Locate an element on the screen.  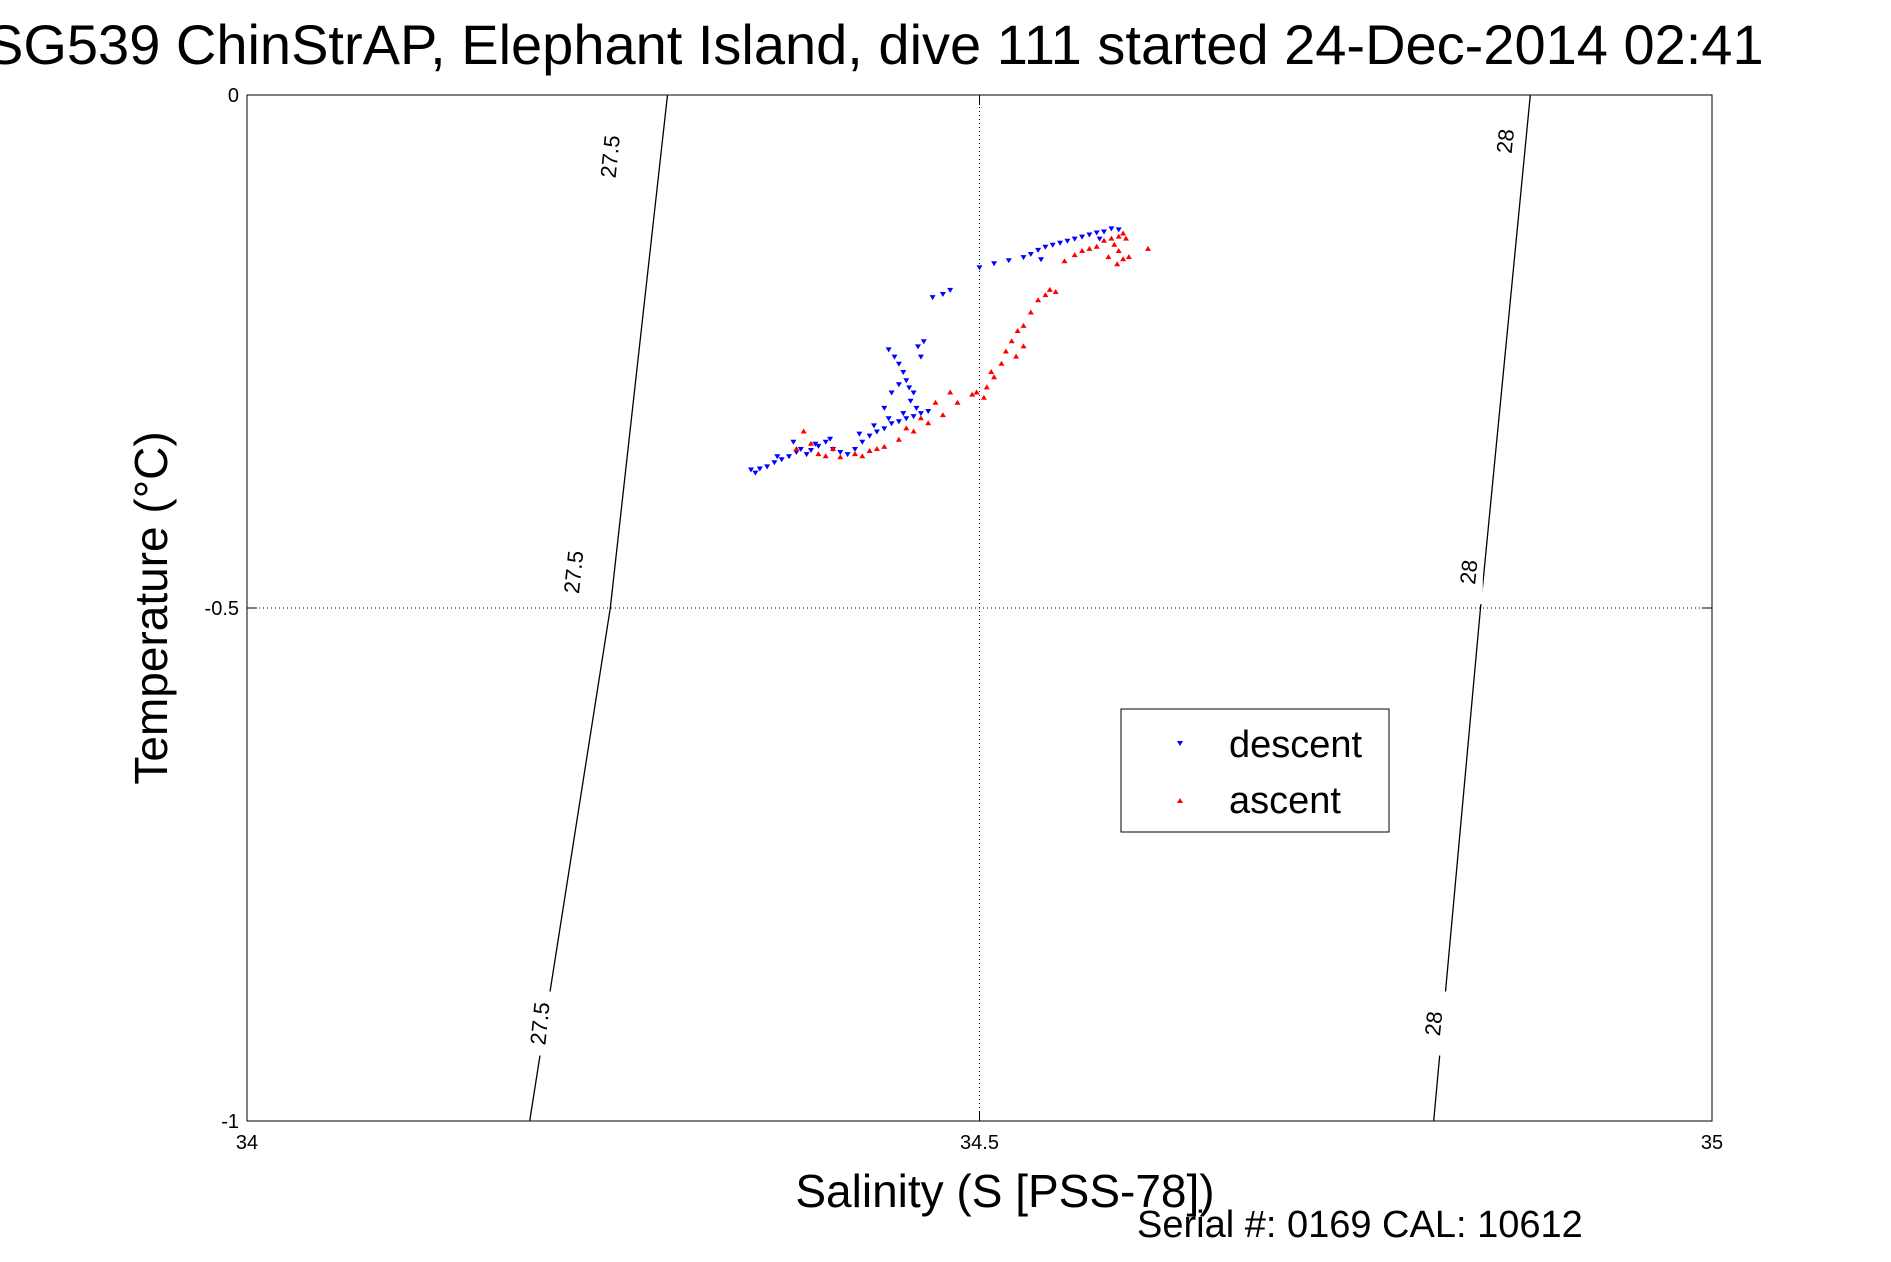
x-tick-label: 34.5 is located at coordinates (979, 1143).